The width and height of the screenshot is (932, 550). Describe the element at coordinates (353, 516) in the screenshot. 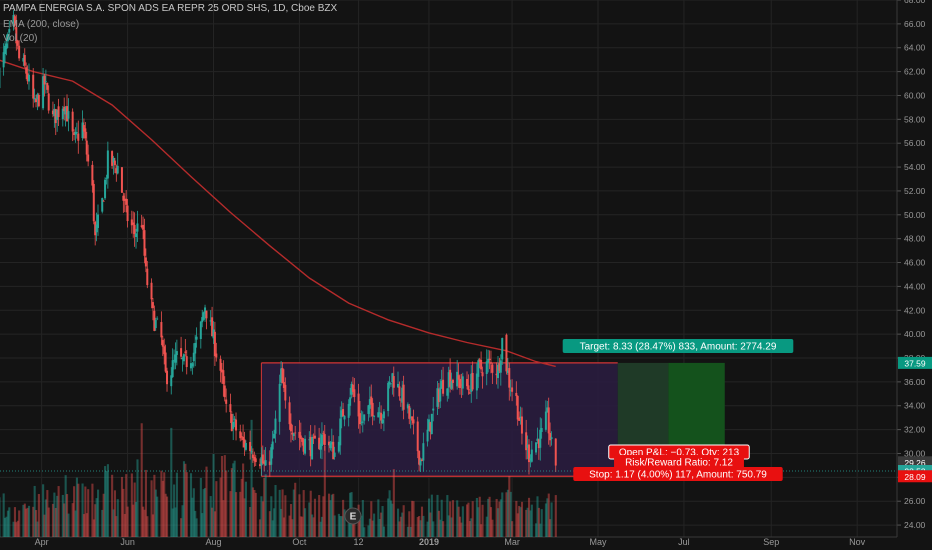

I see `earnings-marker` at that location.